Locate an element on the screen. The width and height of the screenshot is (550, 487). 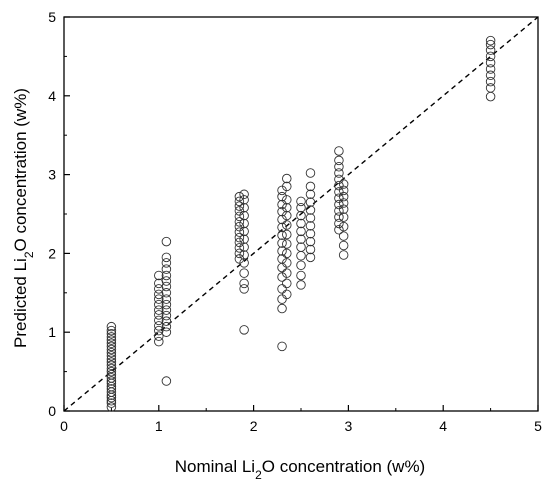
x-tick-label: 2 is located at coordinates (254, 426).